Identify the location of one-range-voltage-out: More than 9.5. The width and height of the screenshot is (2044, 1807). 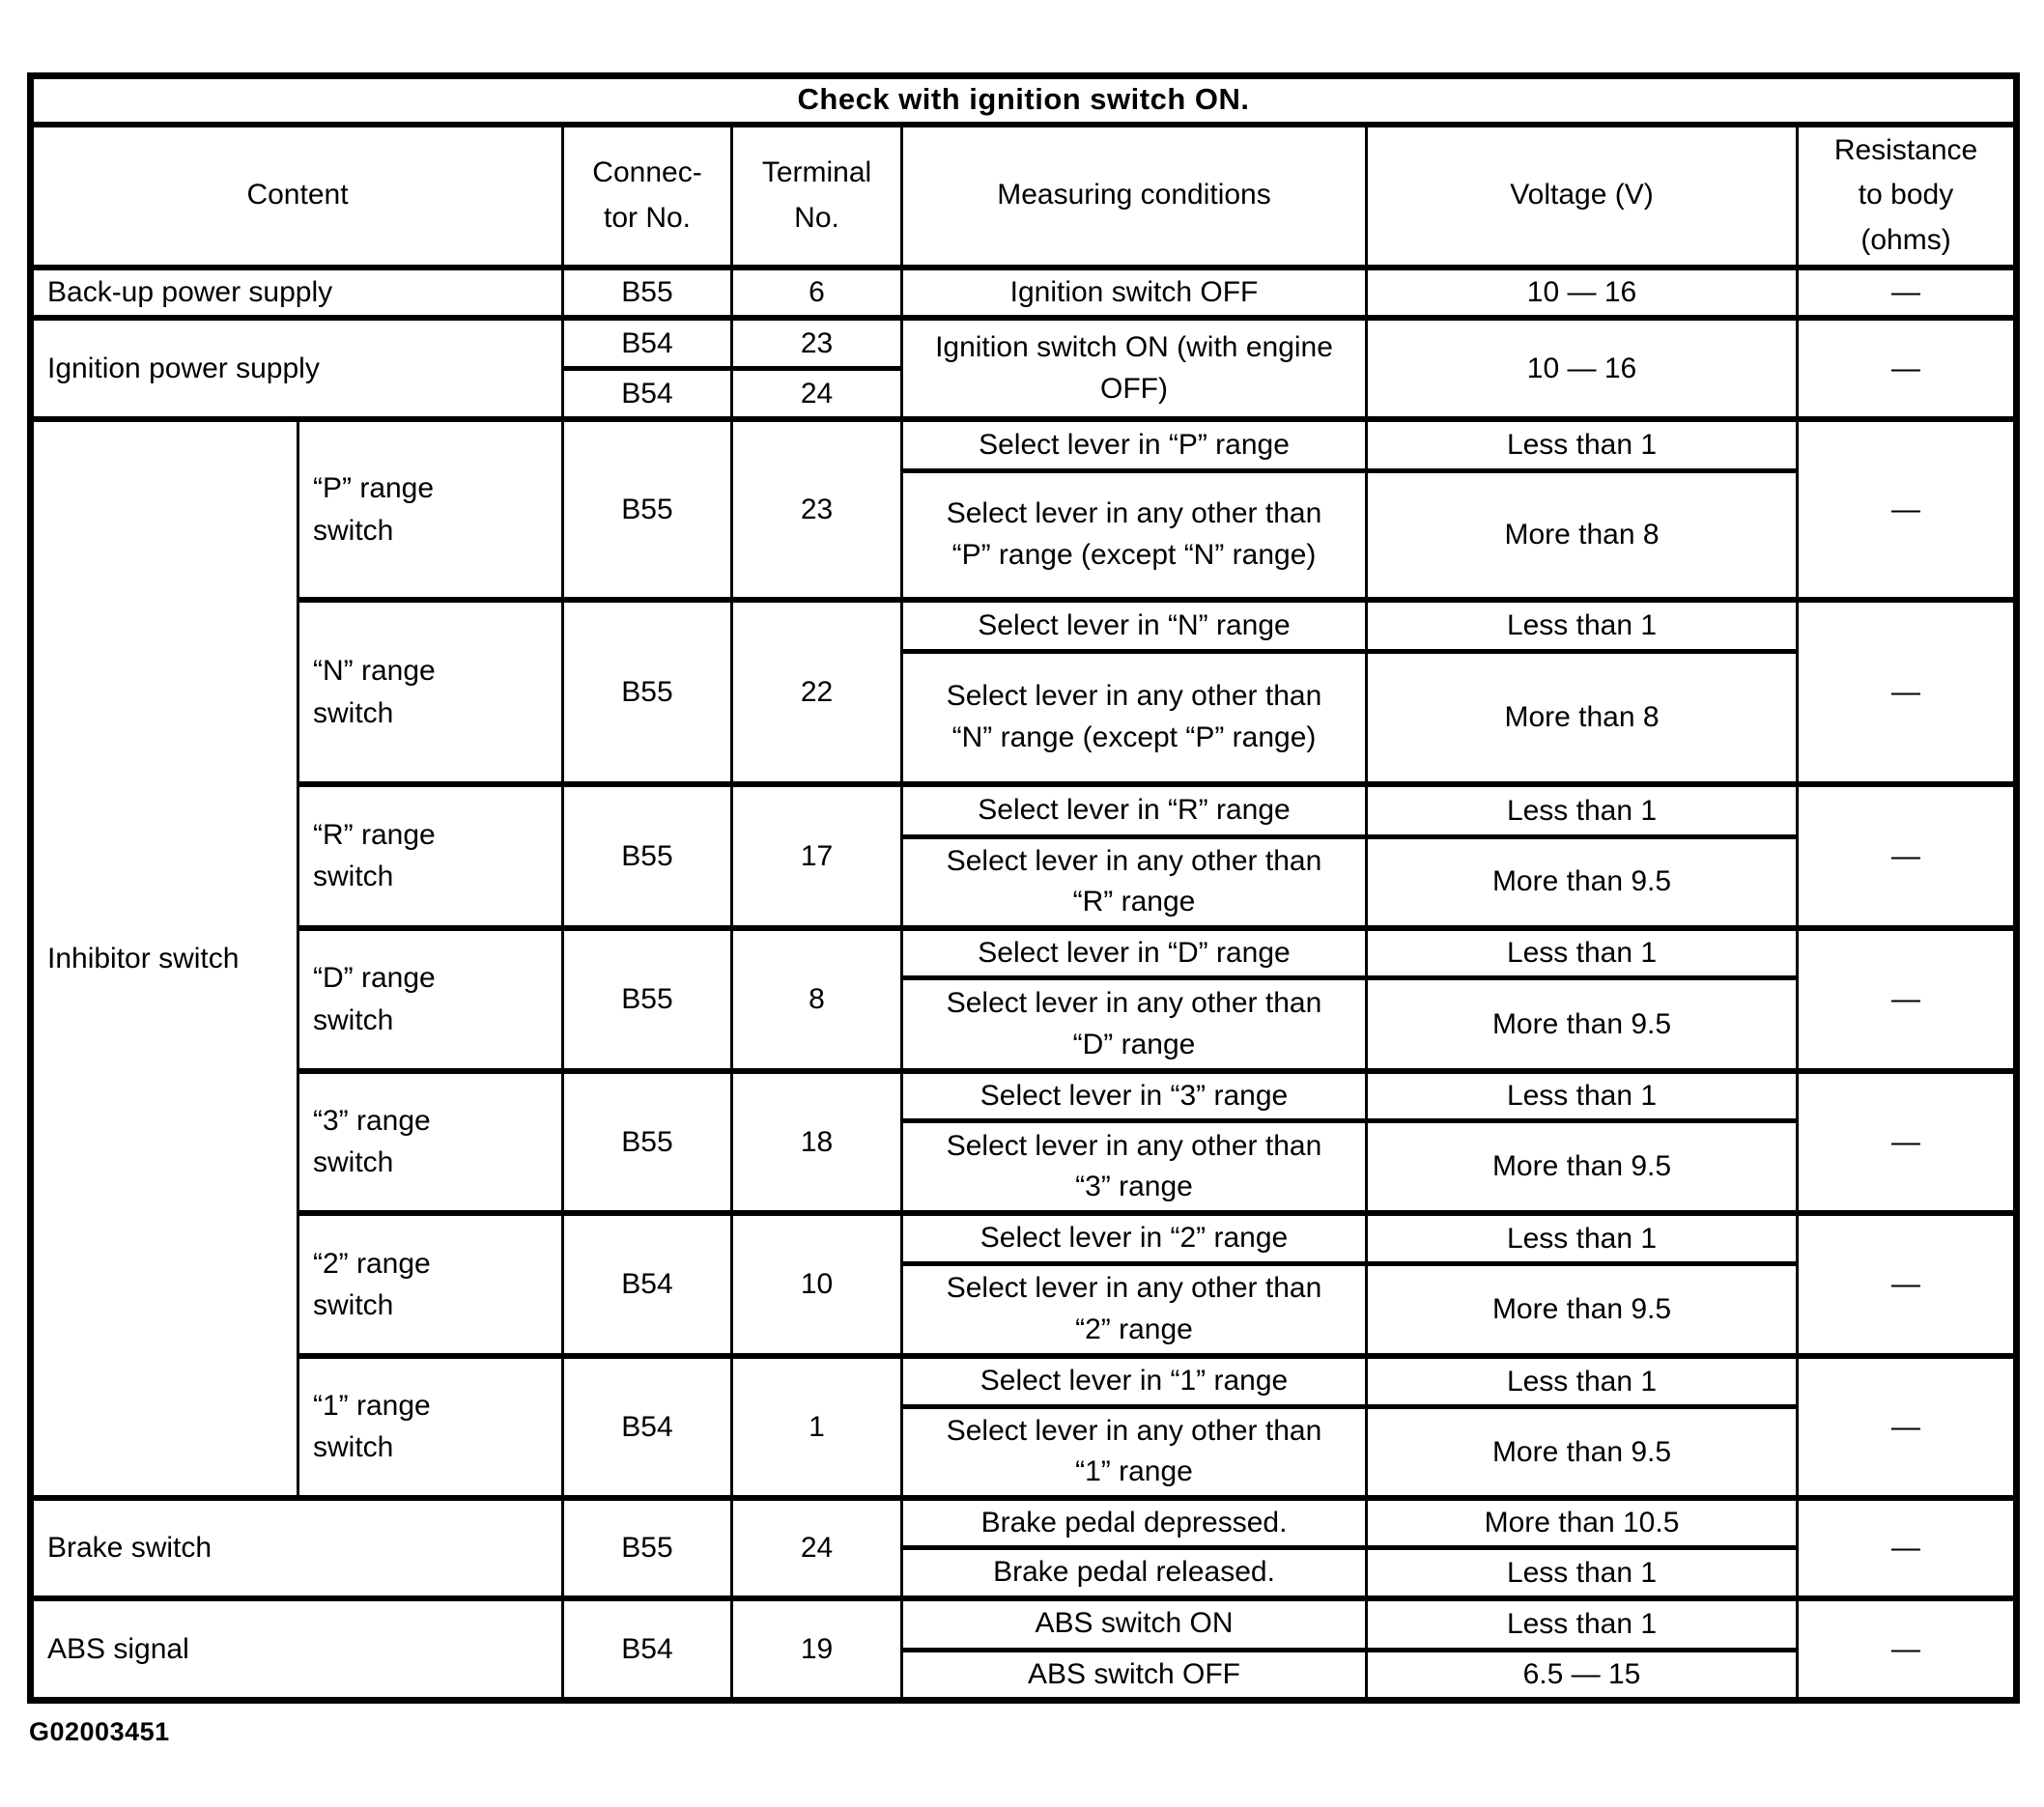
(1582, 1452).